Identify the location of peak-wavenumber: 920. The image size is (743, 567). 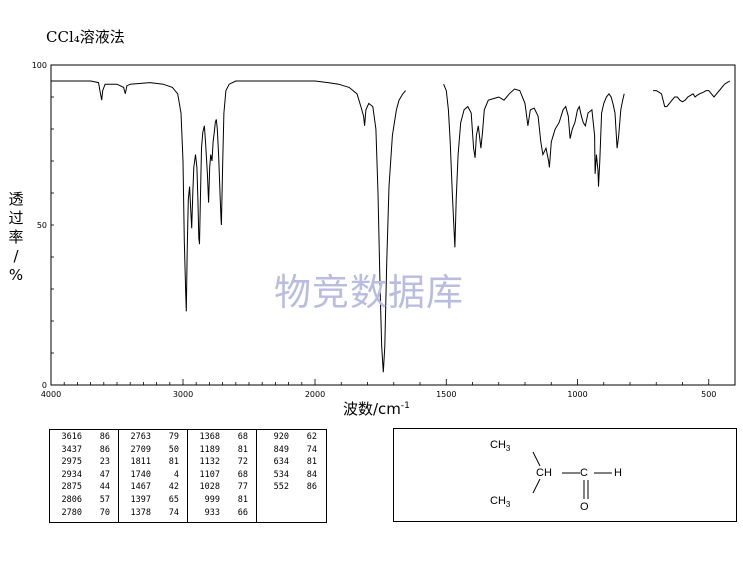
(281, 437).